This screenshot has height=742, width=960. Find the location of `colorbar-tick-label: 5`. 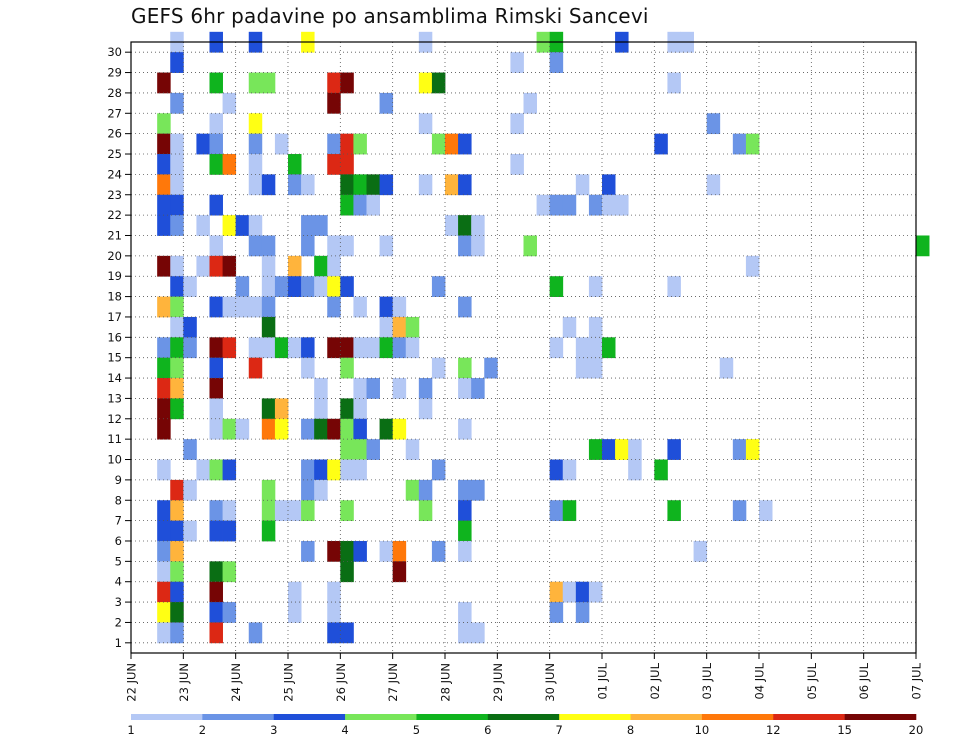

colorbar-tick-label: 5 is located at coordinates (416, 730).